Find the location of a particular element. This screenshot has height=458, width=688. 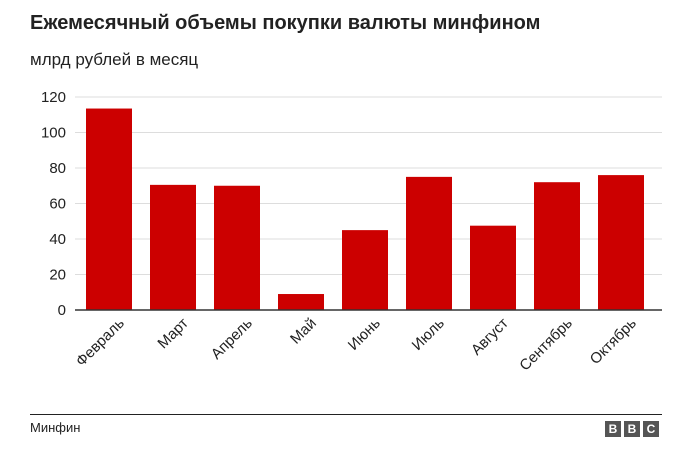

y-tick-label: 60 is located at coordinates (57, 204).